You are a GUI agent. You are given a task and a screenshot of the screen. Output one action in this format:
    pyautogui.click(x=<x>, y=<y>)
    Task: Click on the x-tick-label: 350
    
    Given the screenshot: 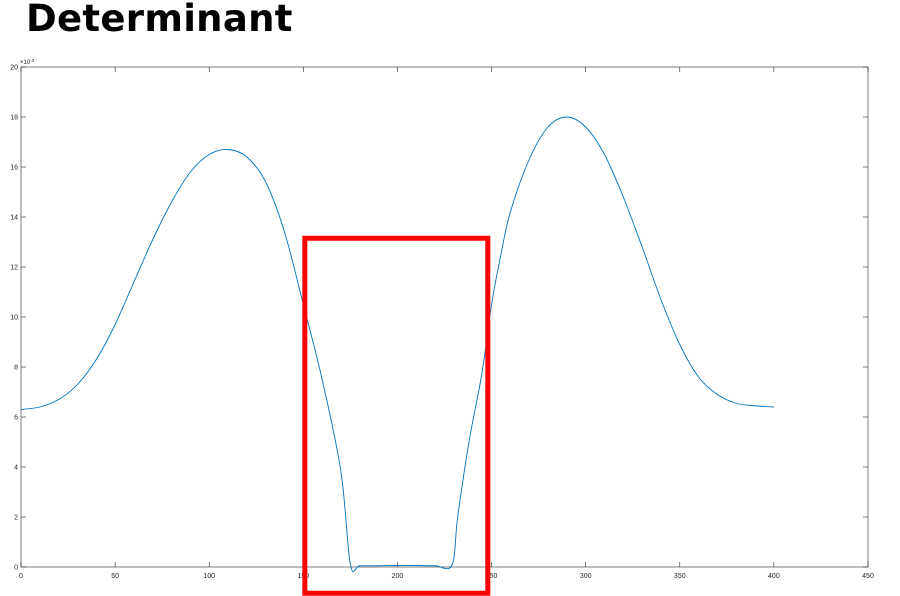 What is the action you would take?
    pyautogui.click(x=680, y=576)
    